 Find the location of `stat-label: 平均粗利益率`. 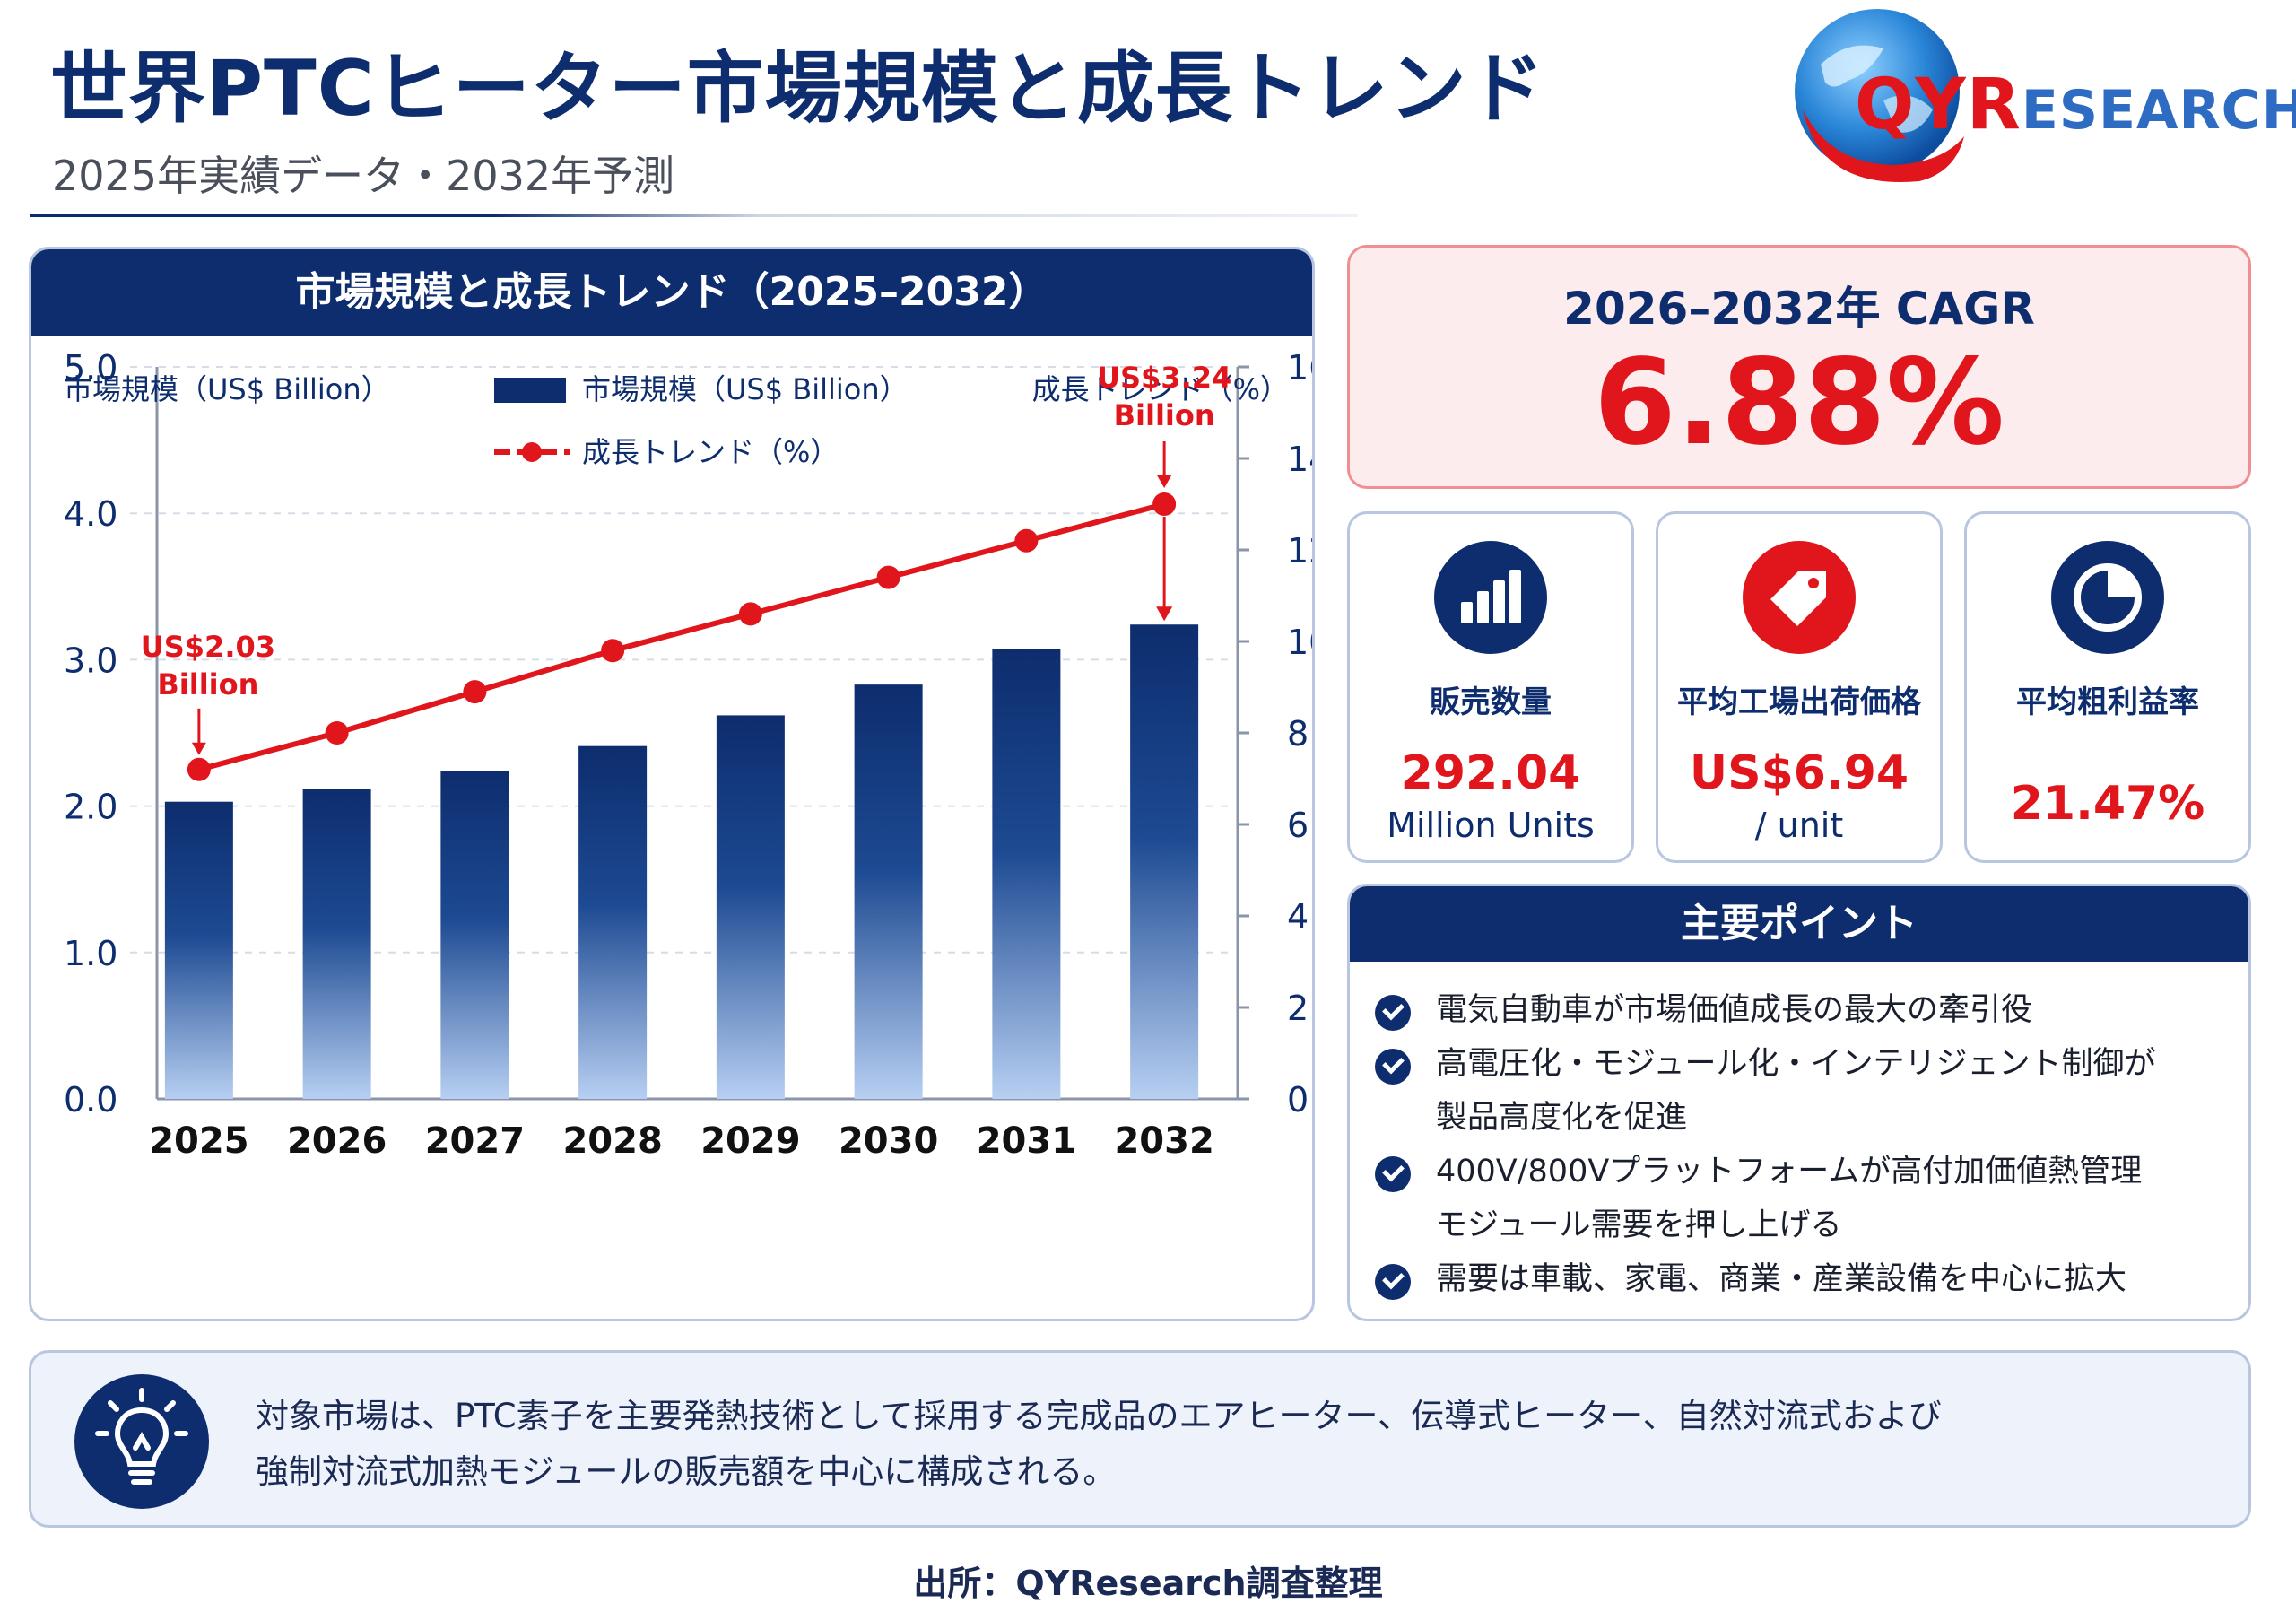

stat-label: 平均粗利益率 is located at coordinates (2107, 702).